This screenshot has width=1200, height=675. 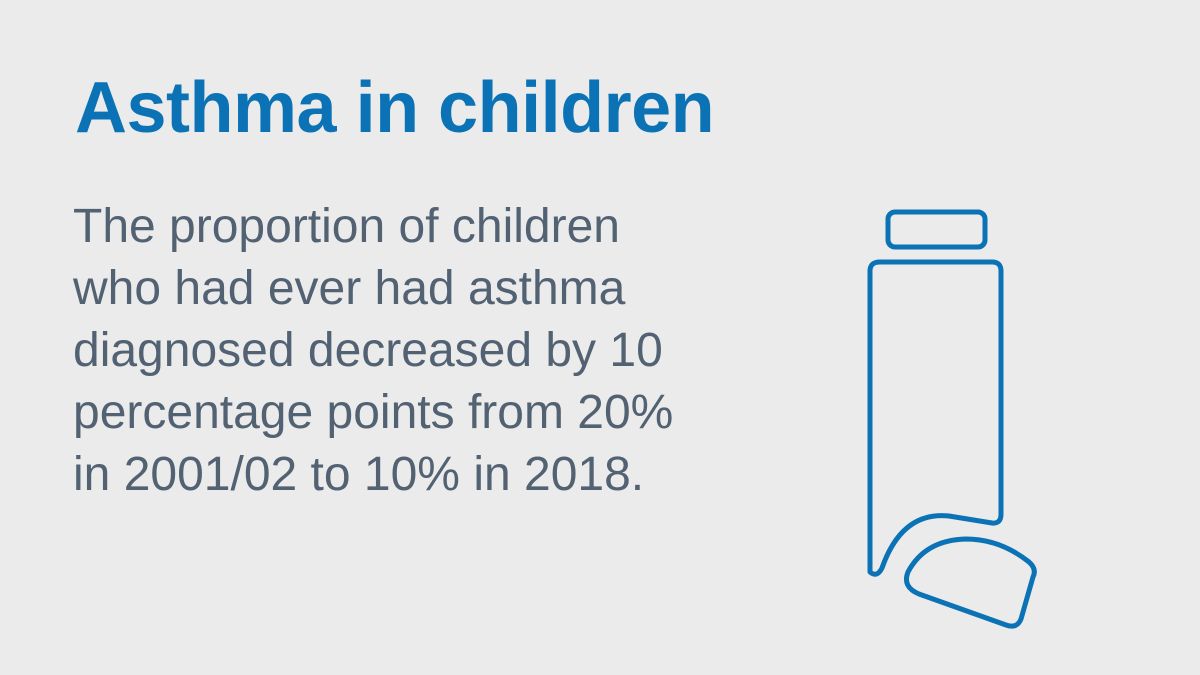 I want to click on body-line: in 2001/02 to 10% in 2018., so click(x=359, y=474).